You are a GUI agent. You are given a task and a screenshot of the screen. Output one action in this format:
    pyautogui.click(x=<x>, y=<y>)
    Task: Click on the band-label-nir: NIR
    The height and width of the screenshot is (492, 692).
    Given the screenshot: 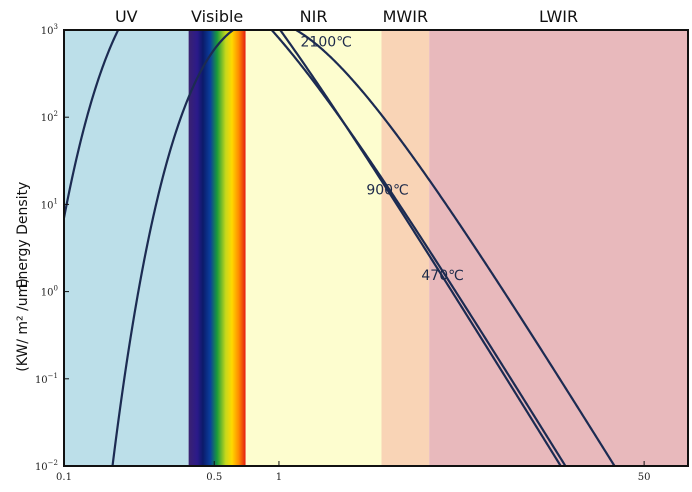 What is the action you would take?
    pyautogui.click(x=314, y=16)
    